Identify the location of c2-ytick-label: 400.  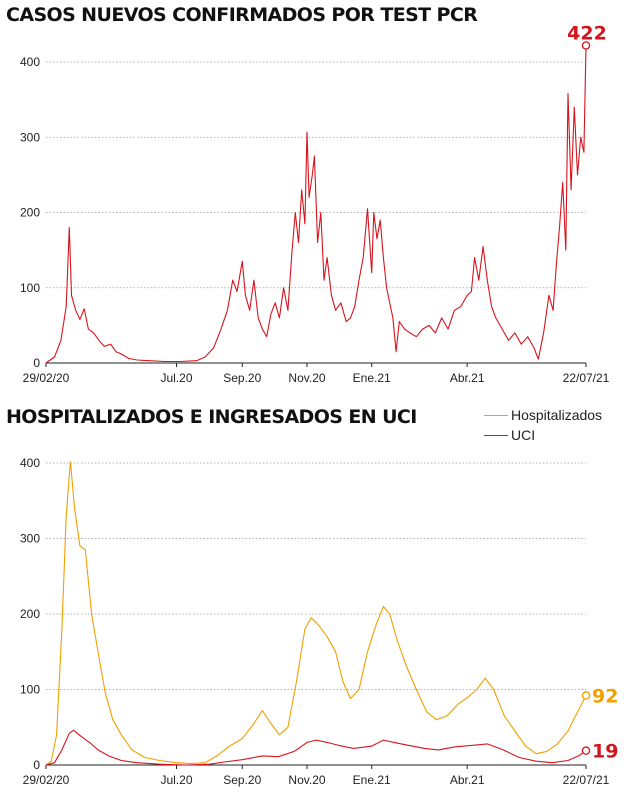
(30, 463).